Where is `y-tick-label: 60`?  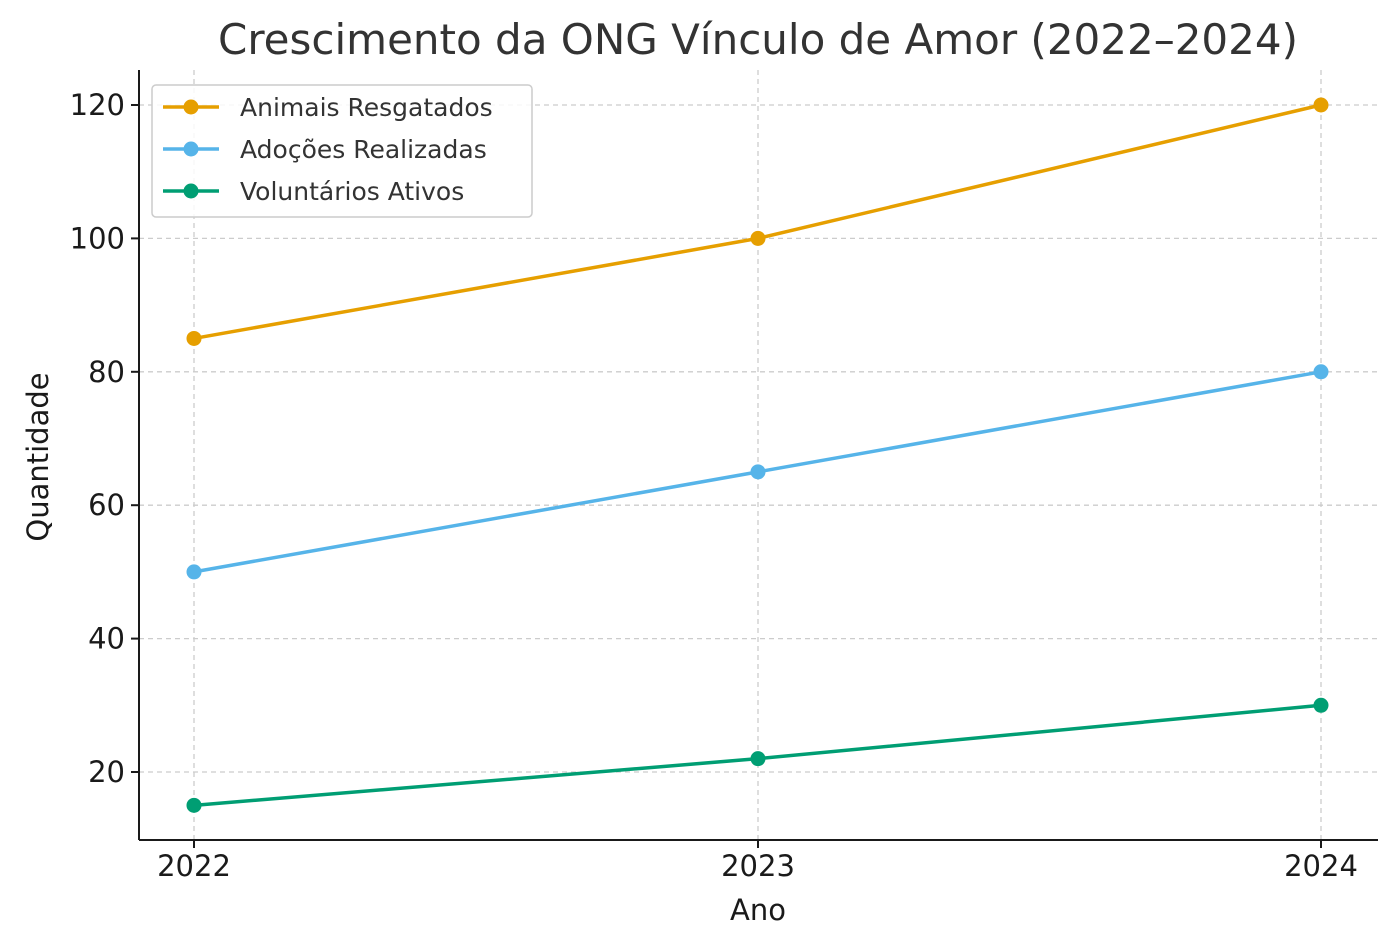 y-tick-label: 60 is located at coordinates (106, 505).